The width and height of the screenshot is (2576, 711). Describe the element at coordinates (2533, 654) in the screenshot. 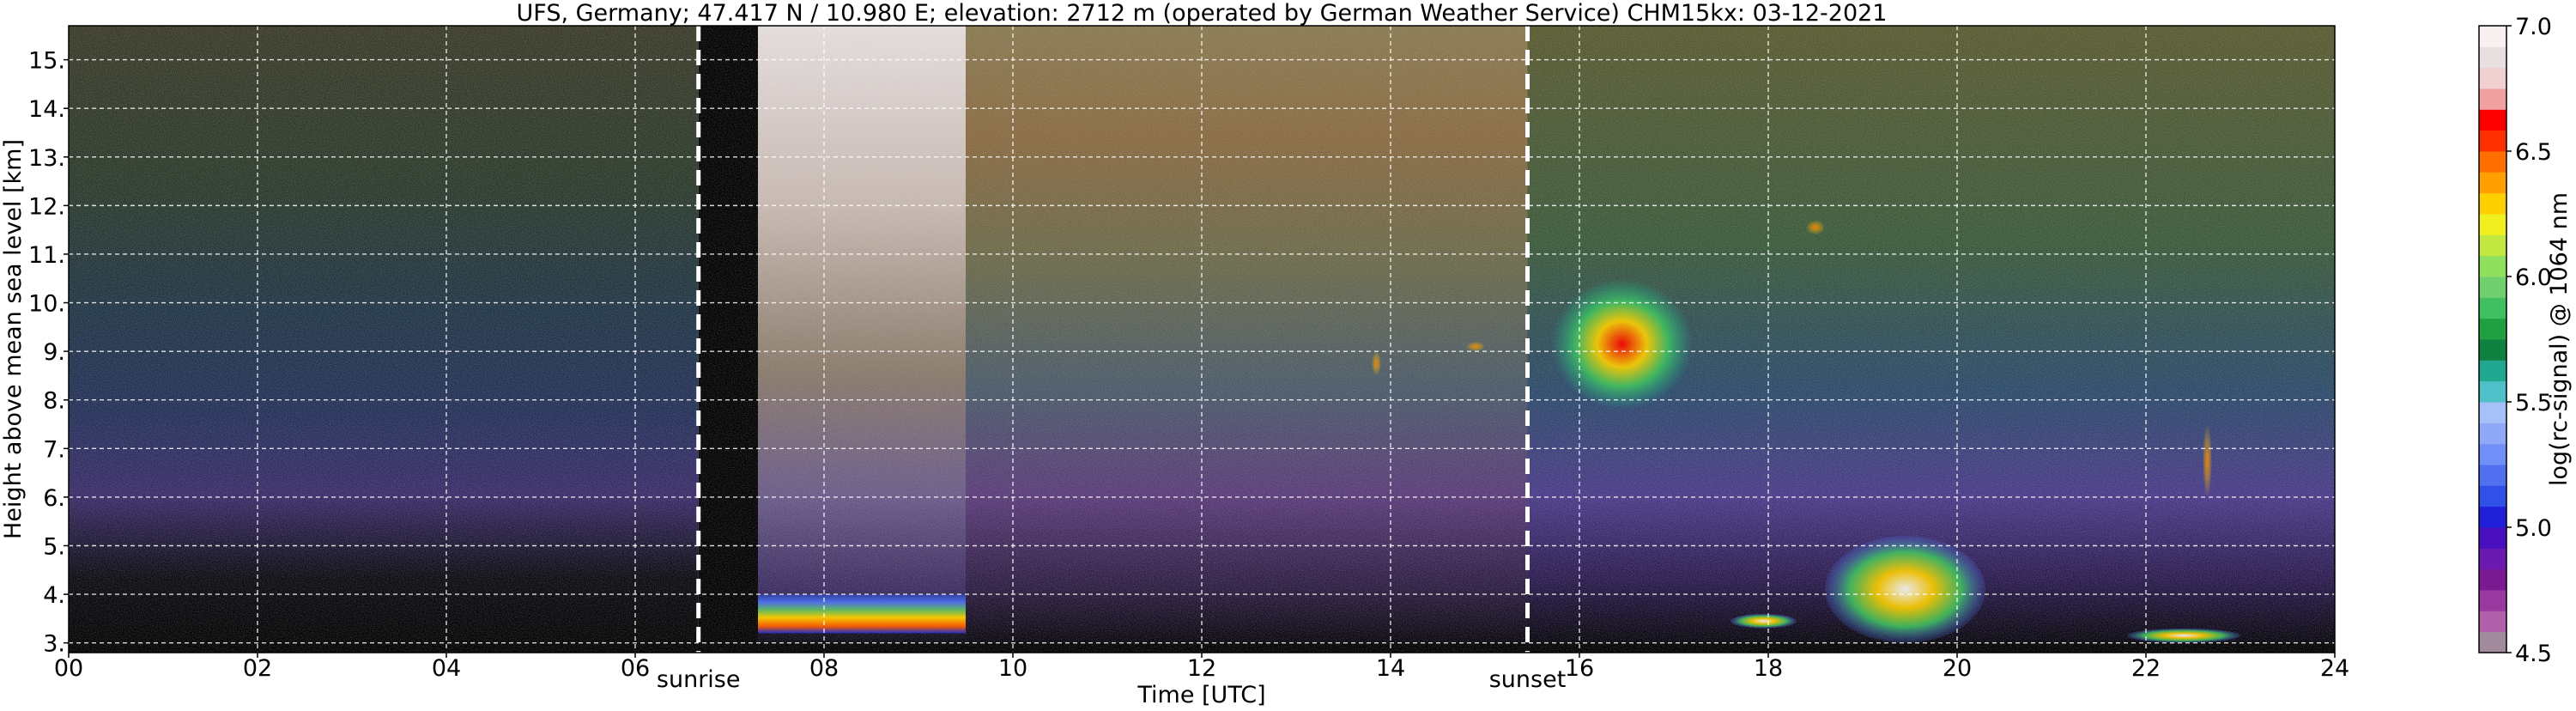

I see `colorbar-tick-label-0: 4.5` at that location.